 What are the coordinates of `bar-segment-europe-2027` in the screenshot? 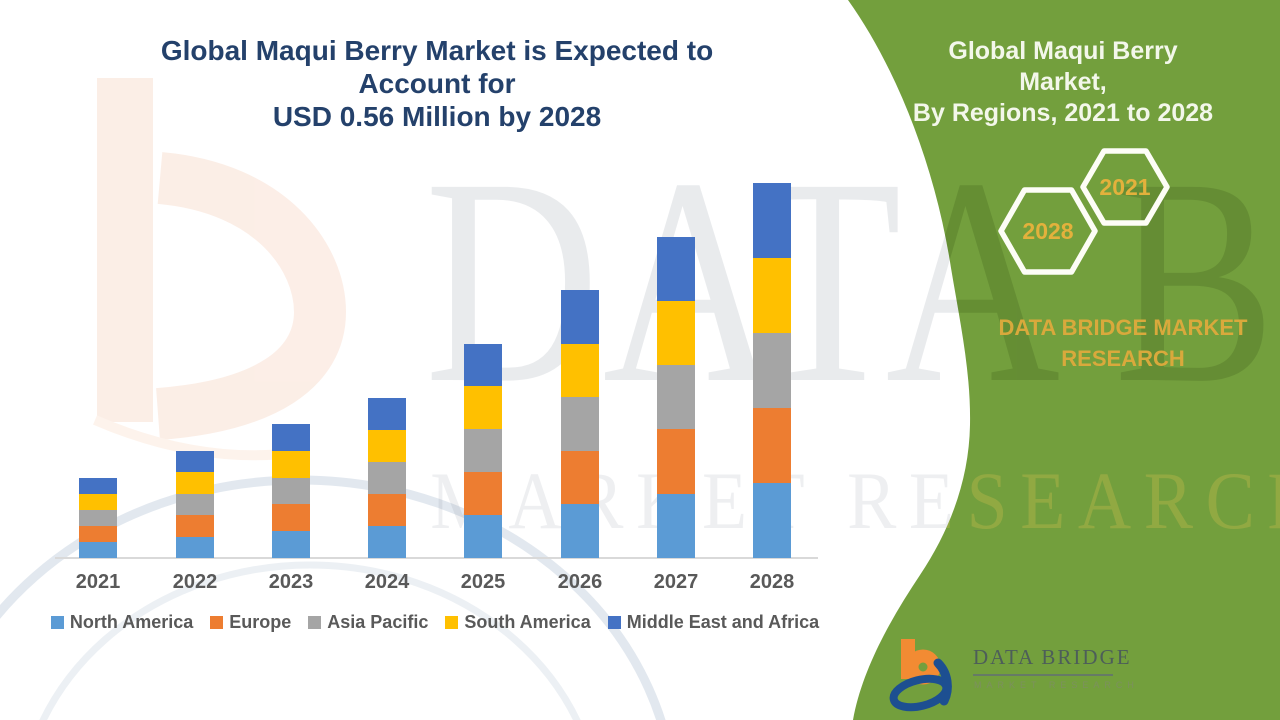 It's located at (676, 461).